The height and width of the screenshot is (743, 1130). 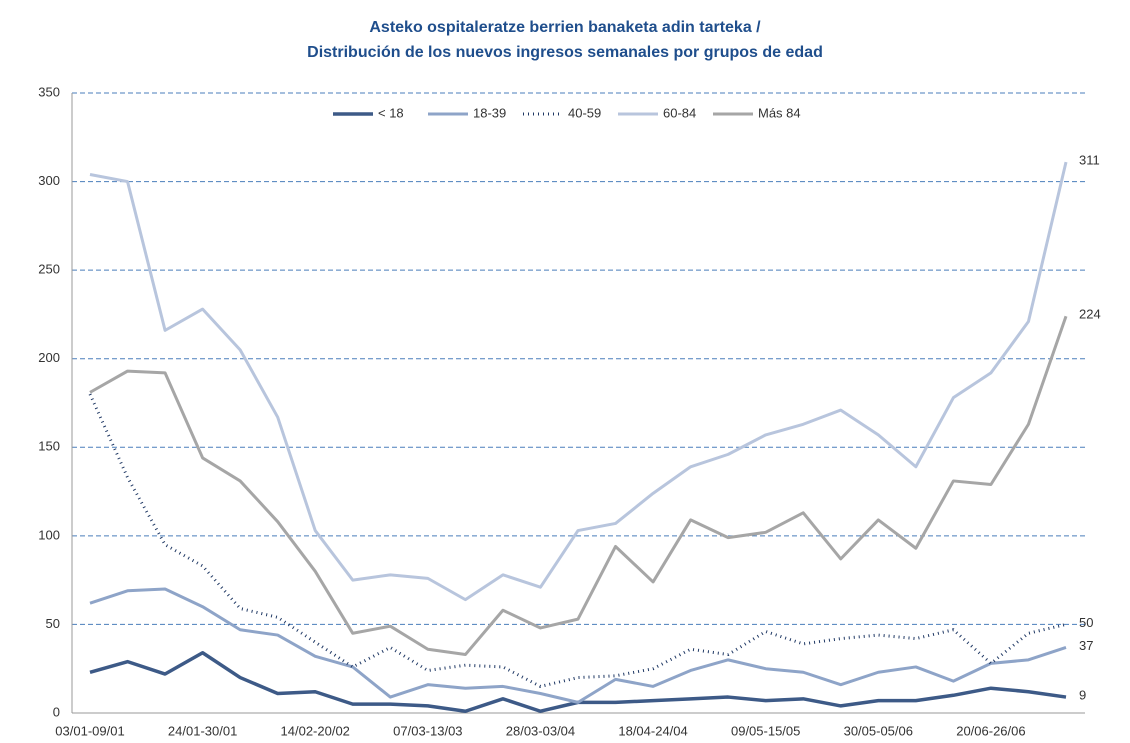 What do you see at coordinates (49, 357) in the screenshot?
I see `y-tick-label: 200` at bounding box center [49, 357].